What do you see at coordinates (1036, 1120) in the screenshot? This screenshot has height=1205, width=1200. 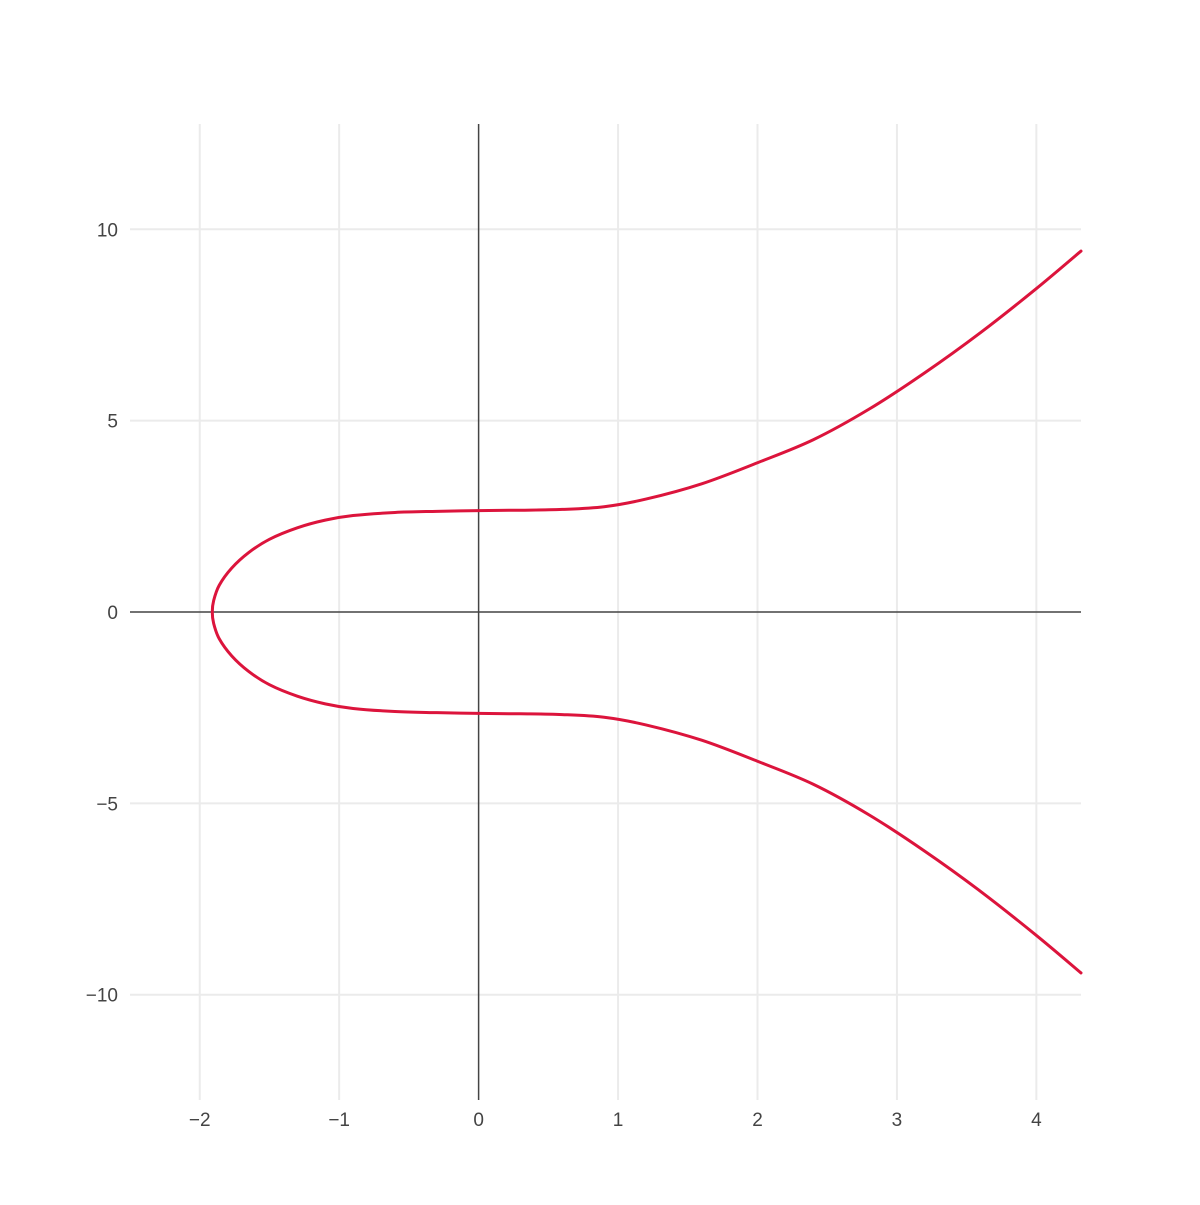 I see `x-tick-label: 4` at bounding box center [1036, 1120].